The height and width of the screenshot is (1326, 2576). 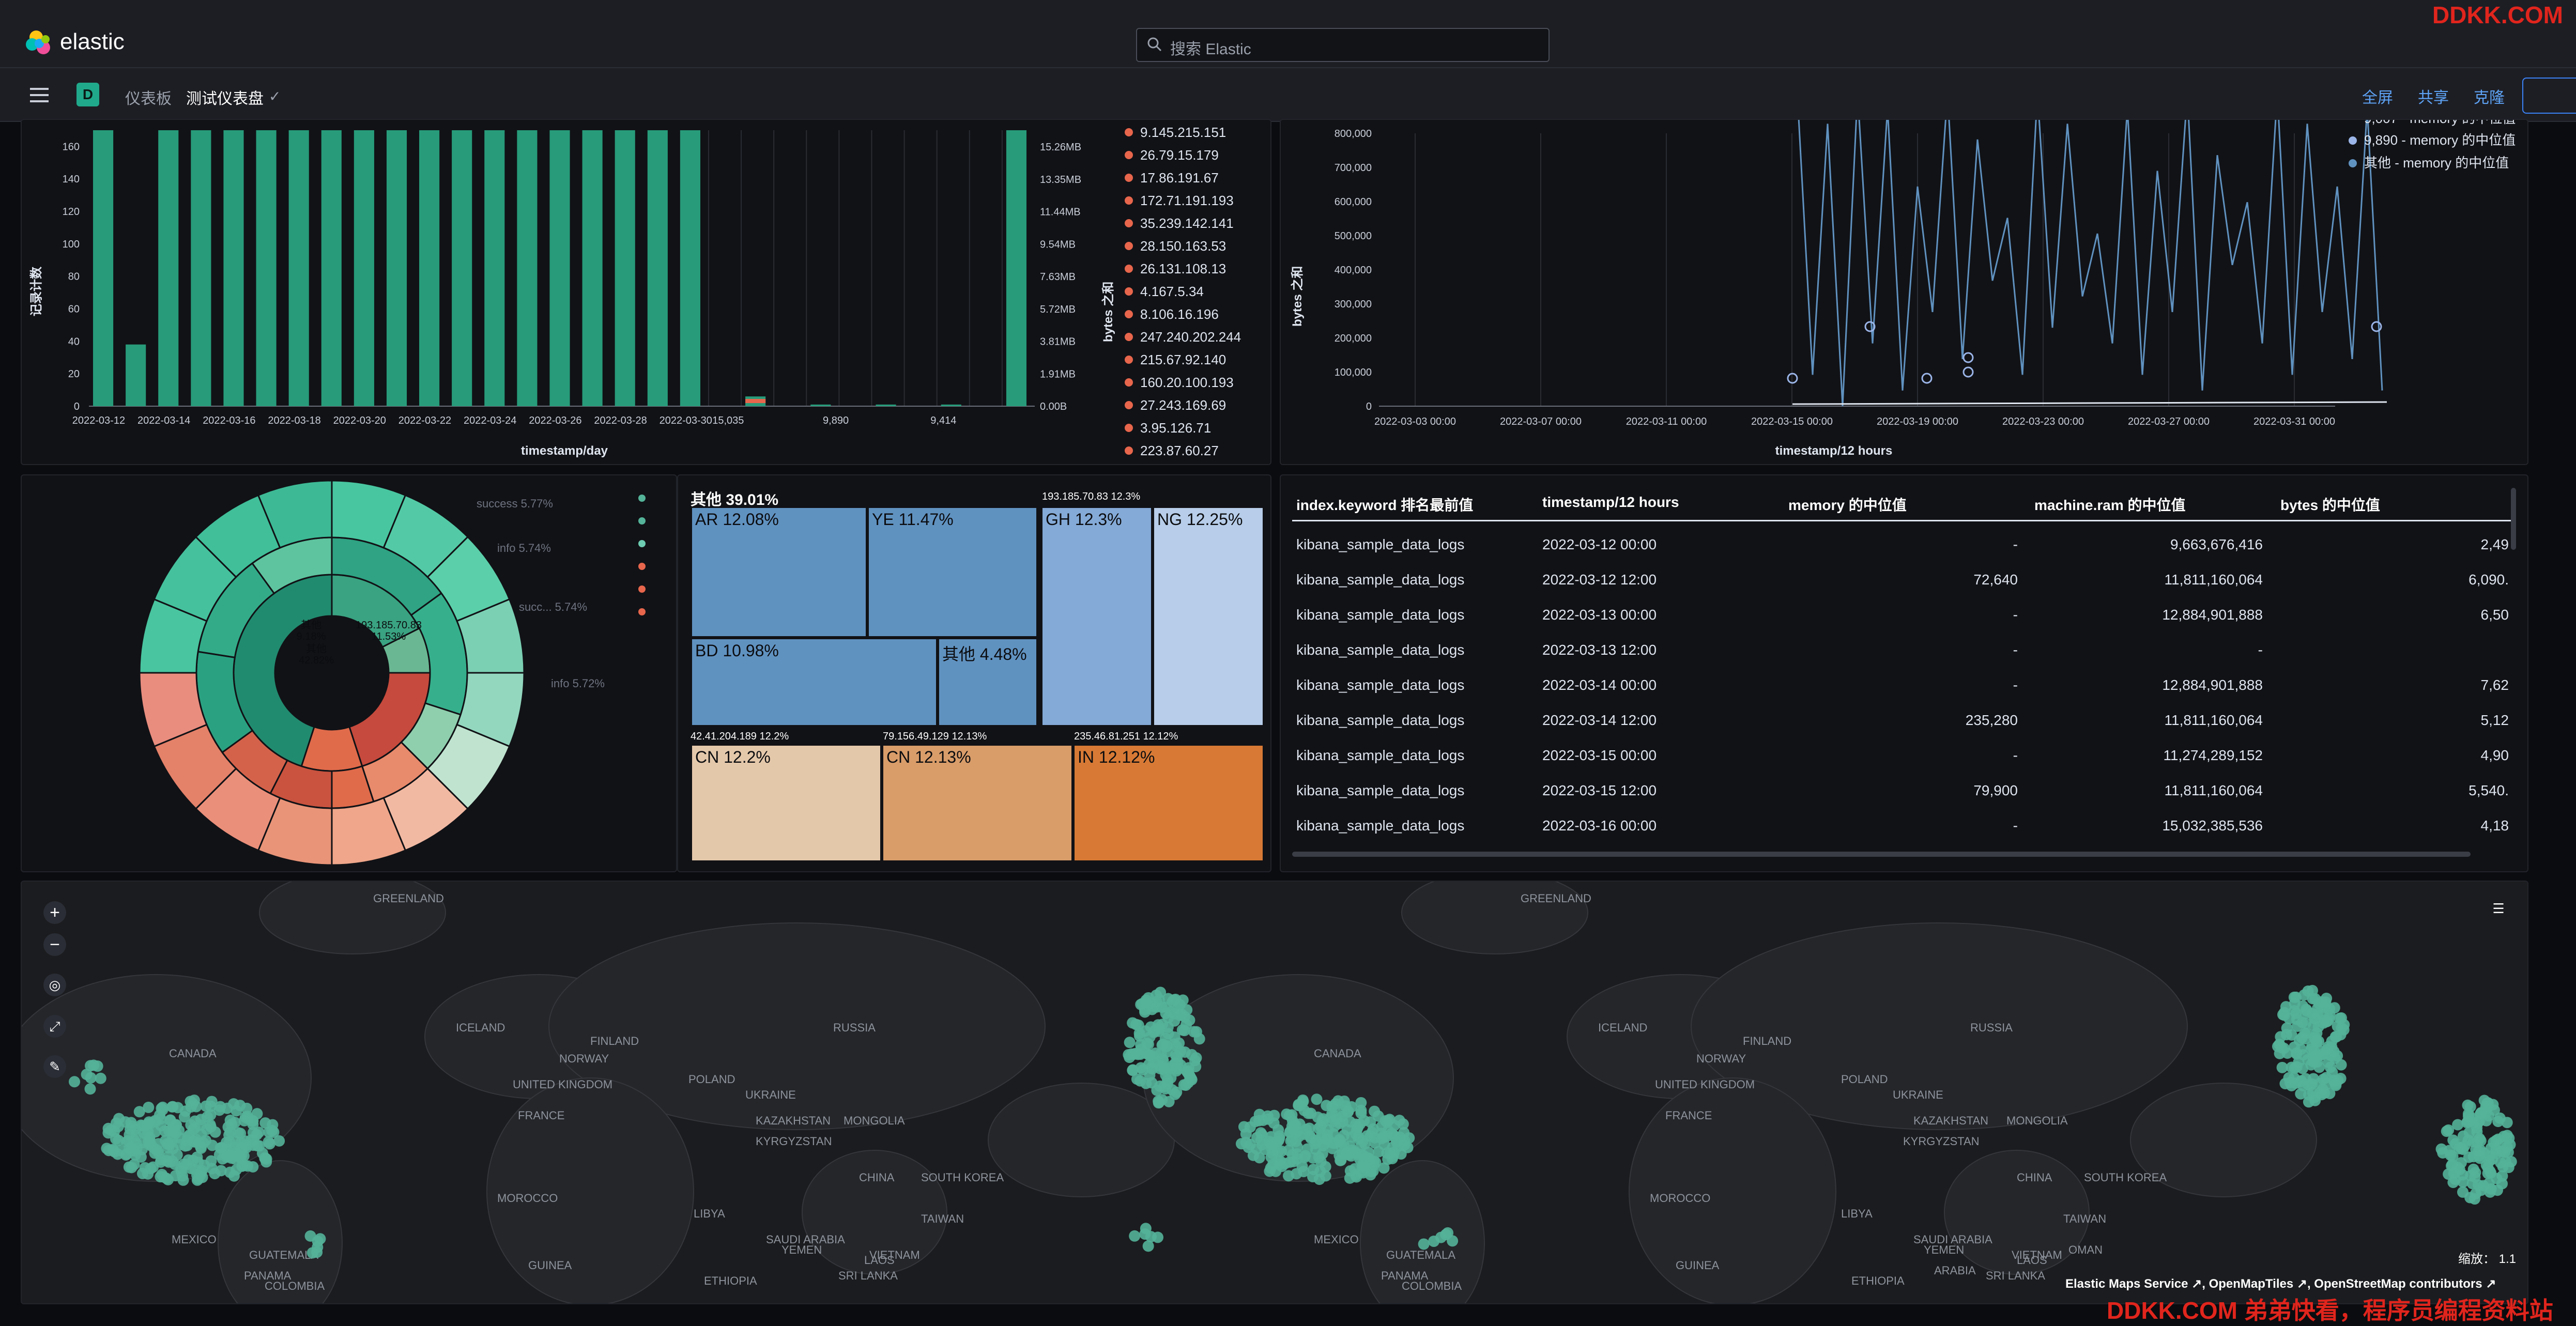 I want to click on legend-item: 17.86.191.67, so click(x=1179, y=178).